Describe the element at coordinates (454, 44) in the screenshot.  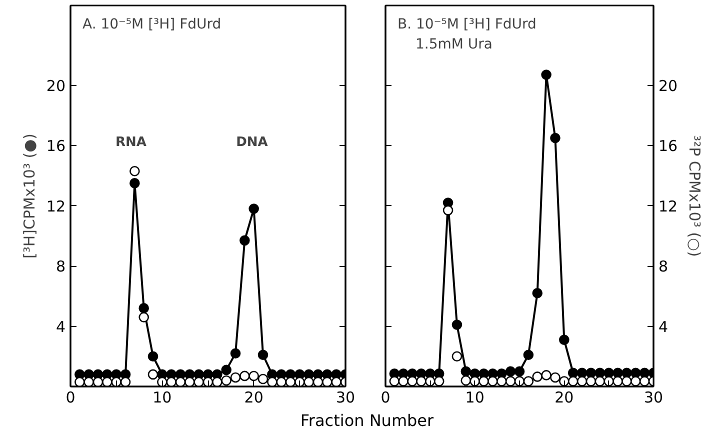
I see `text: 1.5mM Ura` at that location.